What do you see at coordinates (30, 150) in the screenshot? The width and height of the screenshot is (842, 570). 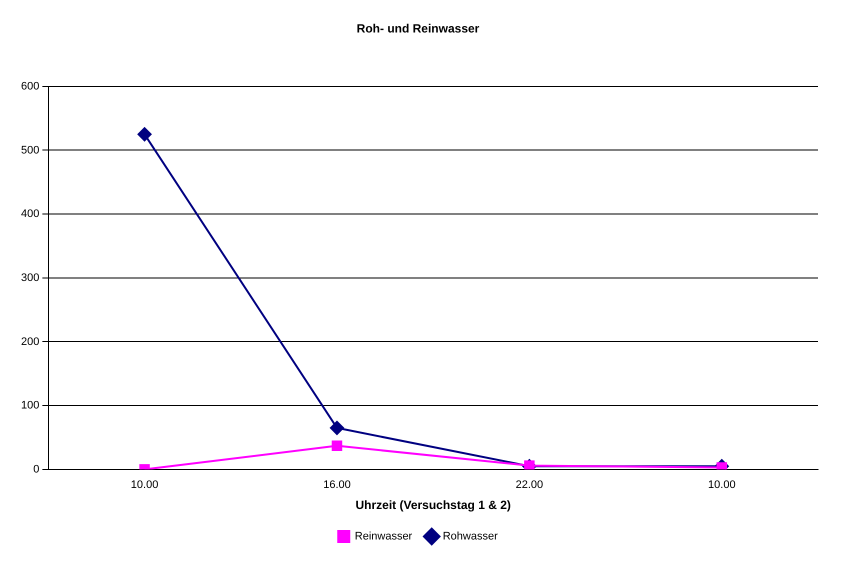 I see `y-tick-label: 500` at bounding box center [30, 150].